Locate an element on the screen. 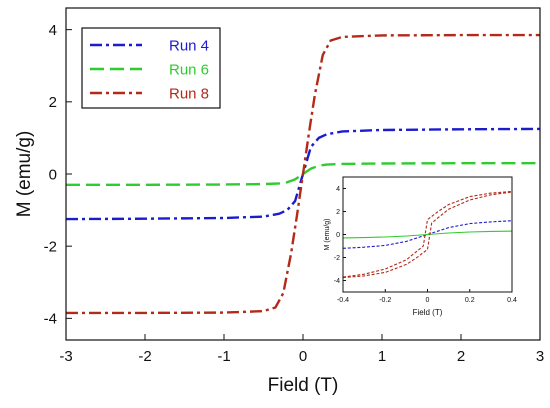  inset-x-tick-label: 0.4 is located at coordinates (512, 300).